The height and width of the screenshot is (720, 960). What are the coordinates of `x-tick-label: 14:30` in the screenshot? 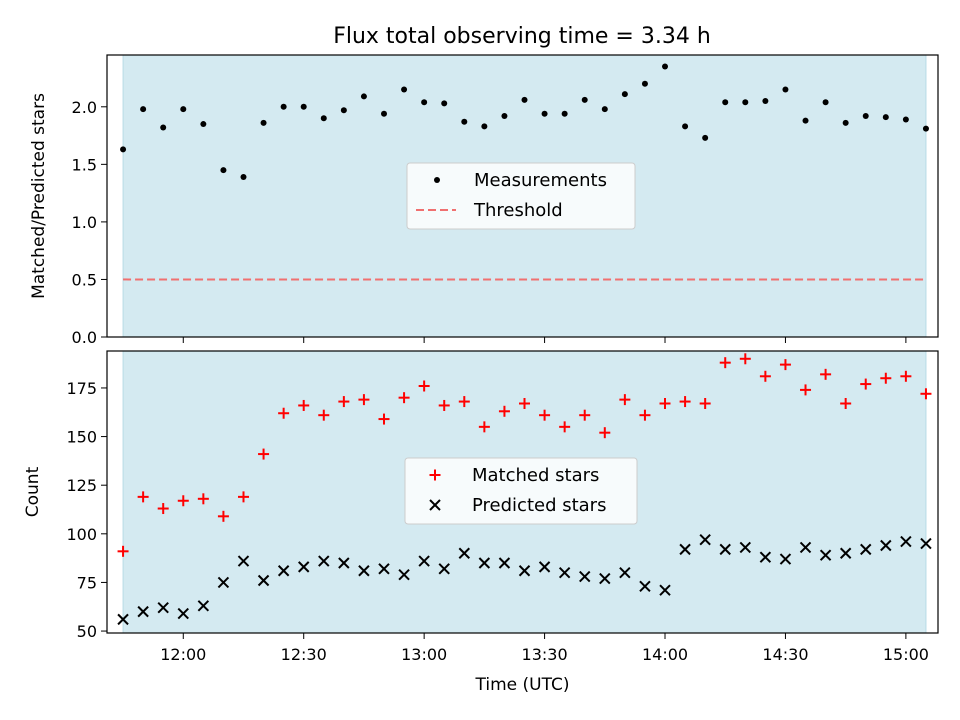 It's located at (785, 654).